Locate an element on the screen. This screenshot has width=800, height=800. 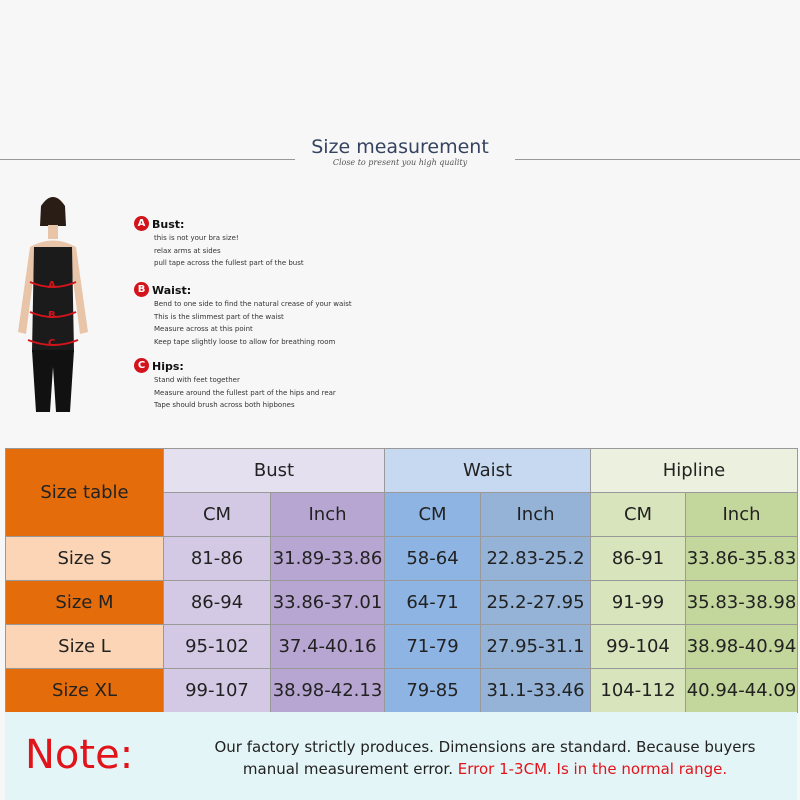
size-label: Size XL is located at coordinates (84, 690).